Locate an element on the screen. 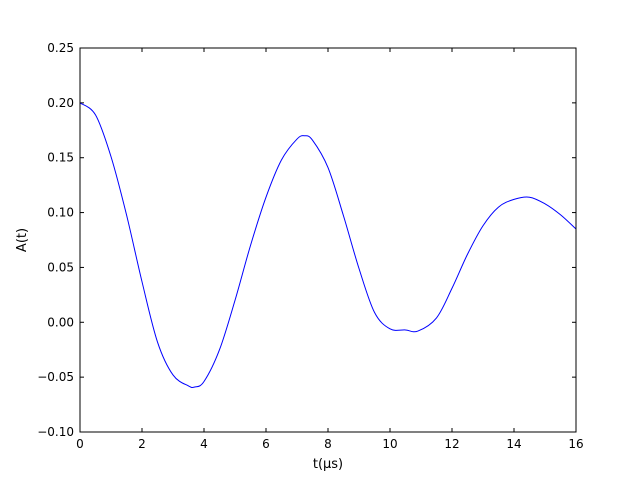 This screenshot has height=480, width=640. x-tick-label: 6 is located at coordinates (266, 444).